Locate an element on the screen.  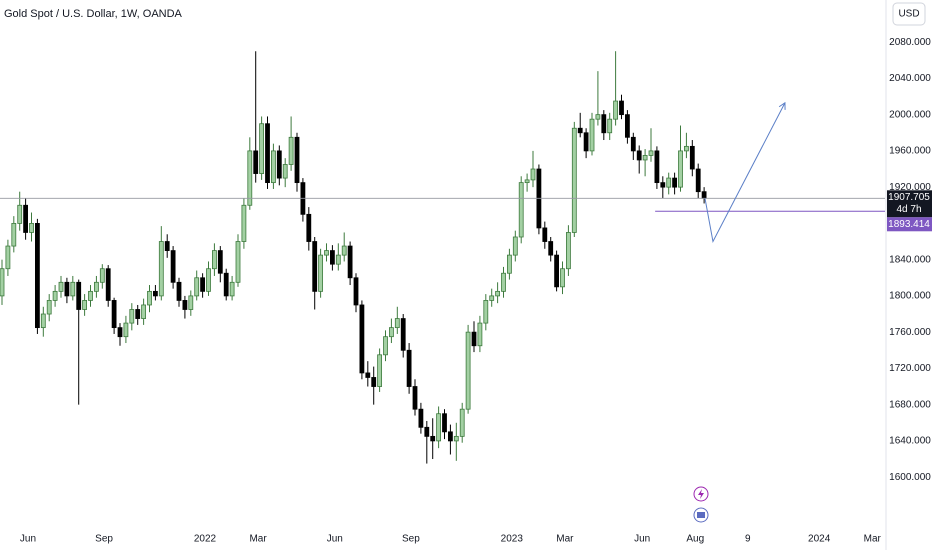
flag is located at coordinates (701, 515).